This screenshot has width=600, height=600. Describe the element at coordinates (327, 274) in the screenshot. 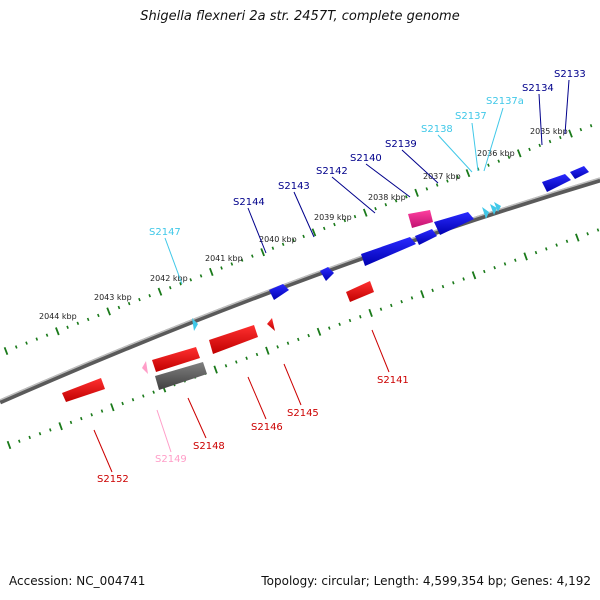

I see `gene-s2143-arrow` at that location.